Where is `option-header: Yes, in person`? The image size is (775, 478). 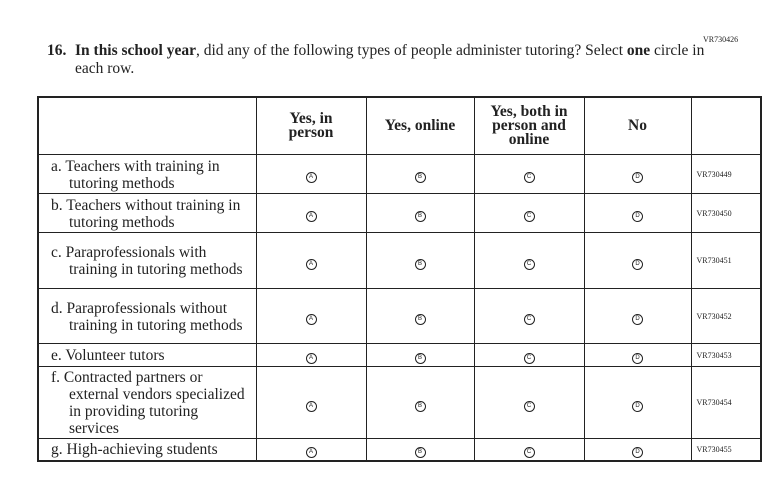
option-header: Yes, in person is located at coordinates (311, 125).